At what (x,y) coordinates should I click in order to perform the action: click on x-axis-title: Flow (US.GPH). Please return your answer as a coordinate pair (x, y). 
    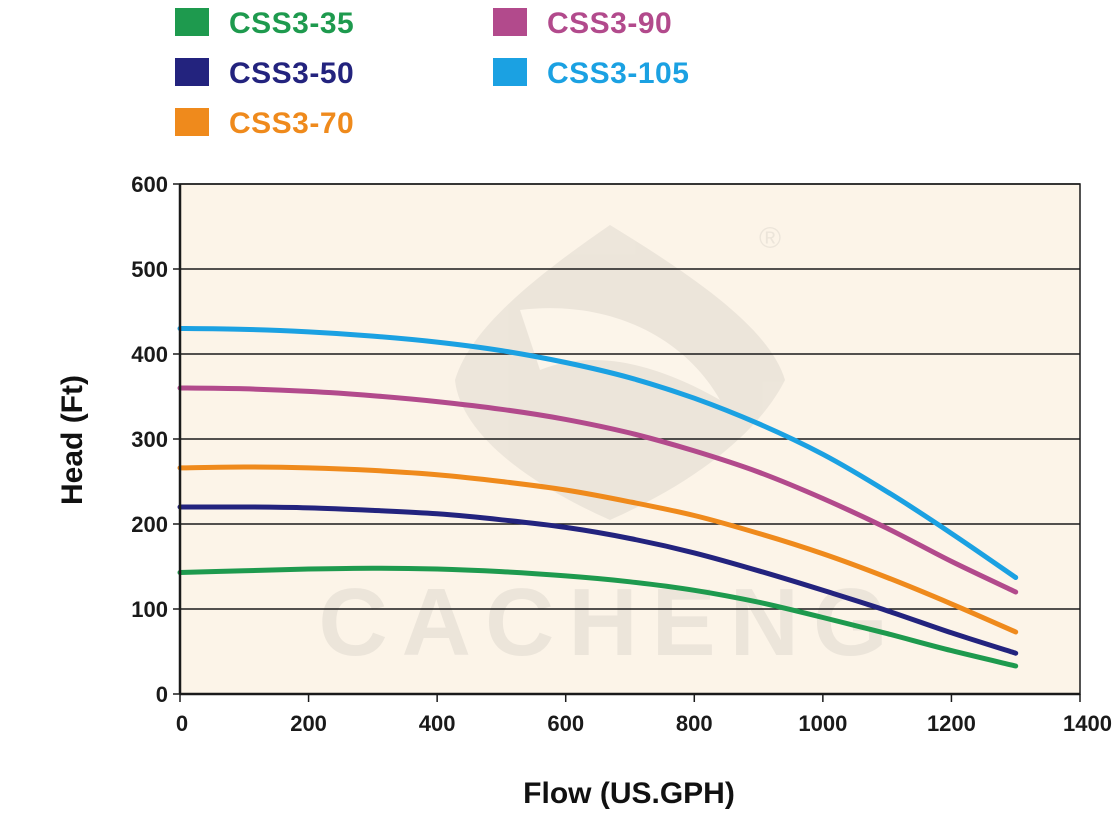
    Looking at the image, I should click on (629, 793).